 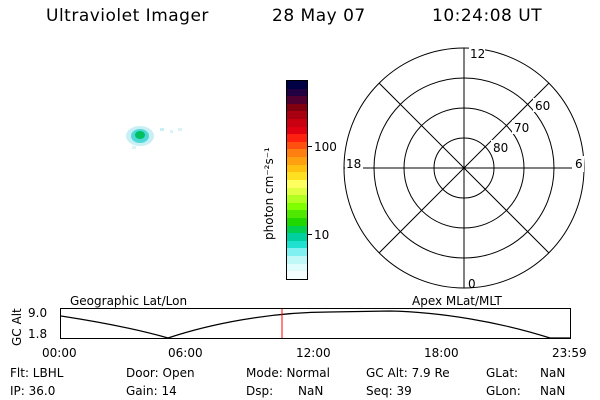 I want to click on dsp-label: Dsp:, so click(x=260, y=391).